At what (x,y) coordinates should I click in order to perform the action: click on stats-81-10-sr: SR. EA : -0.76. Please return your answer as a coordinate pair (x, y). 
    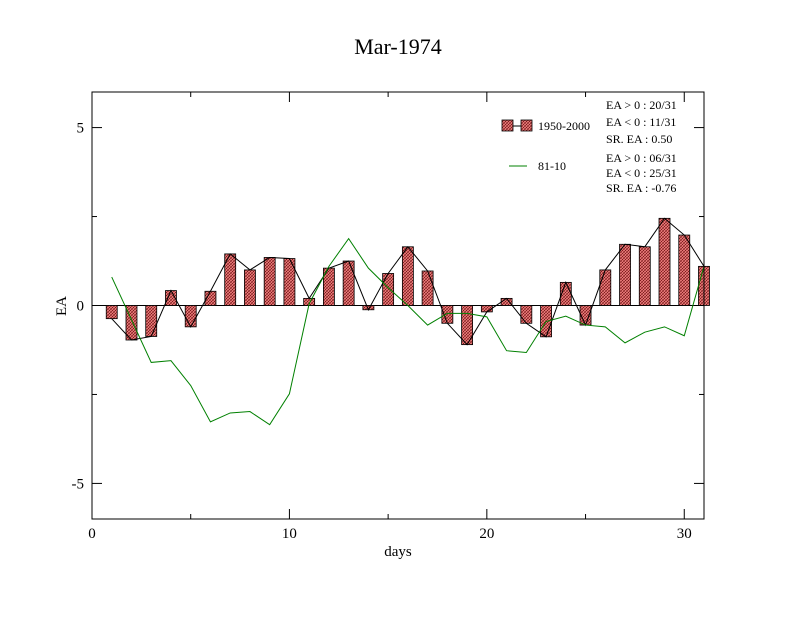
    Looking at the image, I should click on (641, 188).